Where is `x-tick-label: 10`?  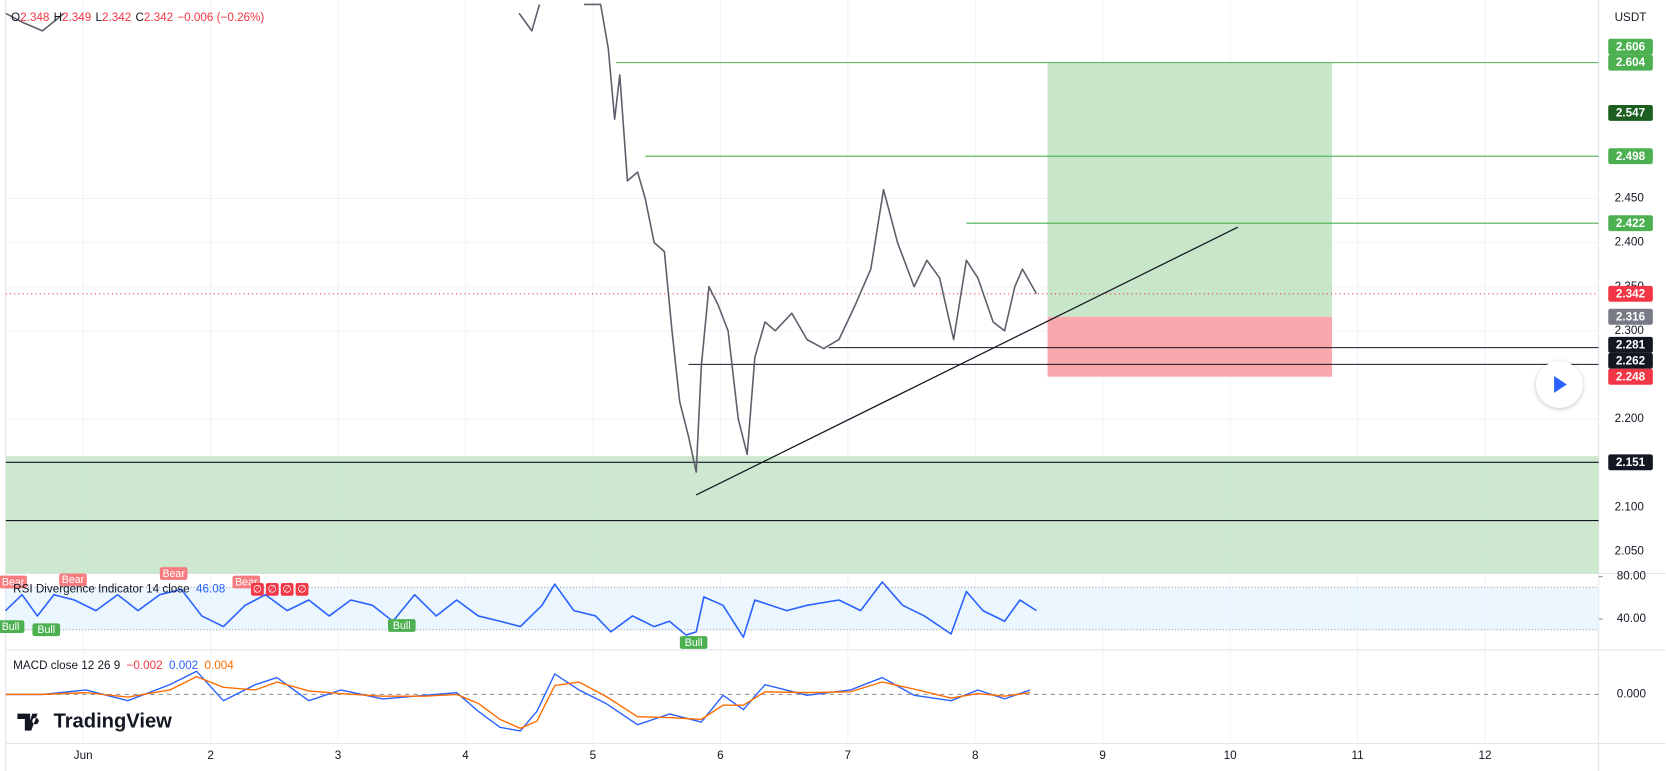
x-tick-label: 10 is located at coordinates (1230, 755).